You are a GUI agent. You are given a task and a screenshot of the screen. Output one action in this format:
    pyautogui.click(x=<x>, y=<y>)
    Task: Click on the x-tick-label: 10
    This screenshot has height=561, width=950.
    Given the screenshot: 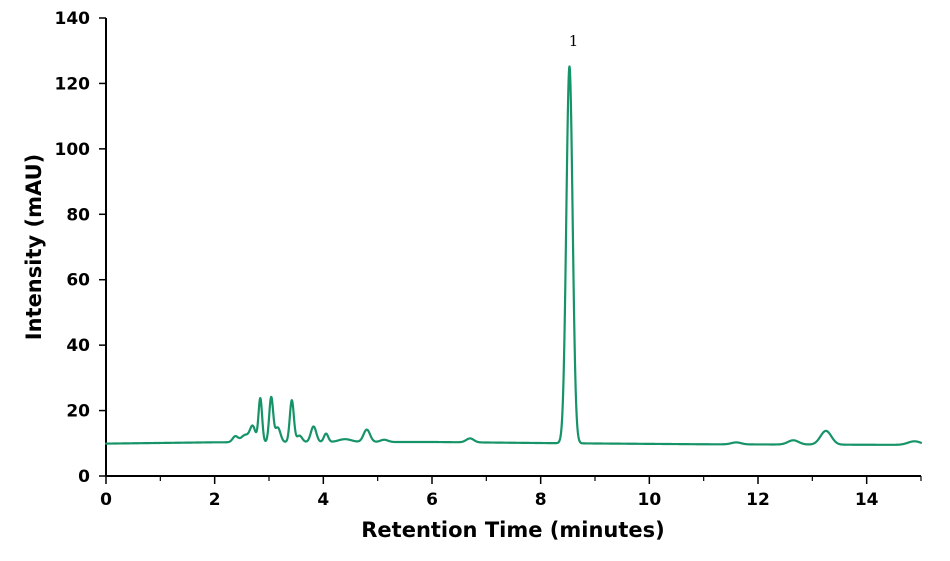 What is the action you would take?
    pyautogui.click(x=649, y=500)
    